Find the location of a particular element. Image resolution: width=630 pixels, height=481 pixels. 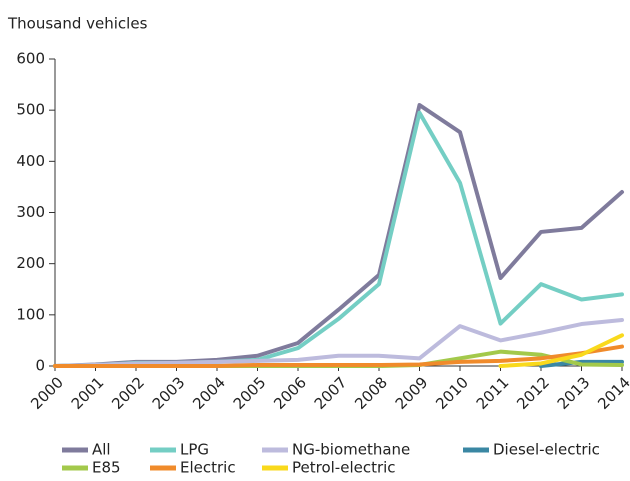

x-tick-label: 2001 is located at coordinates (88, 393).